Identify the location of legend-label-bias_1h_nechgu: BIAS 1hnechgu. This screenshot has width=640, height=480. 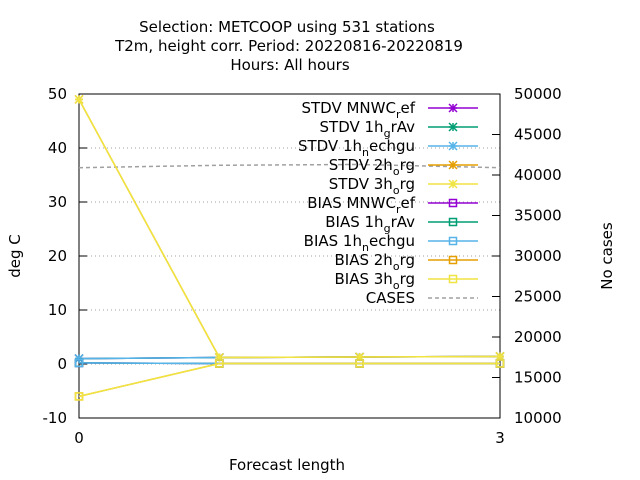
(359, 243).